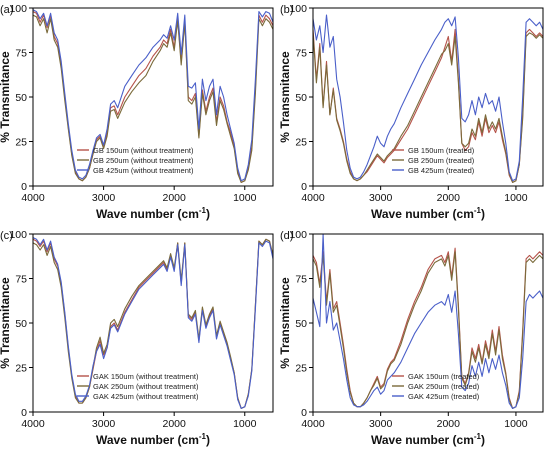 The height and width of the screenshot is (456, 550). What do you see at coordinates (441, 170) in the screenshot?
I see `legend-label: GB 425um (treated)` at bounding box center [441, 170].